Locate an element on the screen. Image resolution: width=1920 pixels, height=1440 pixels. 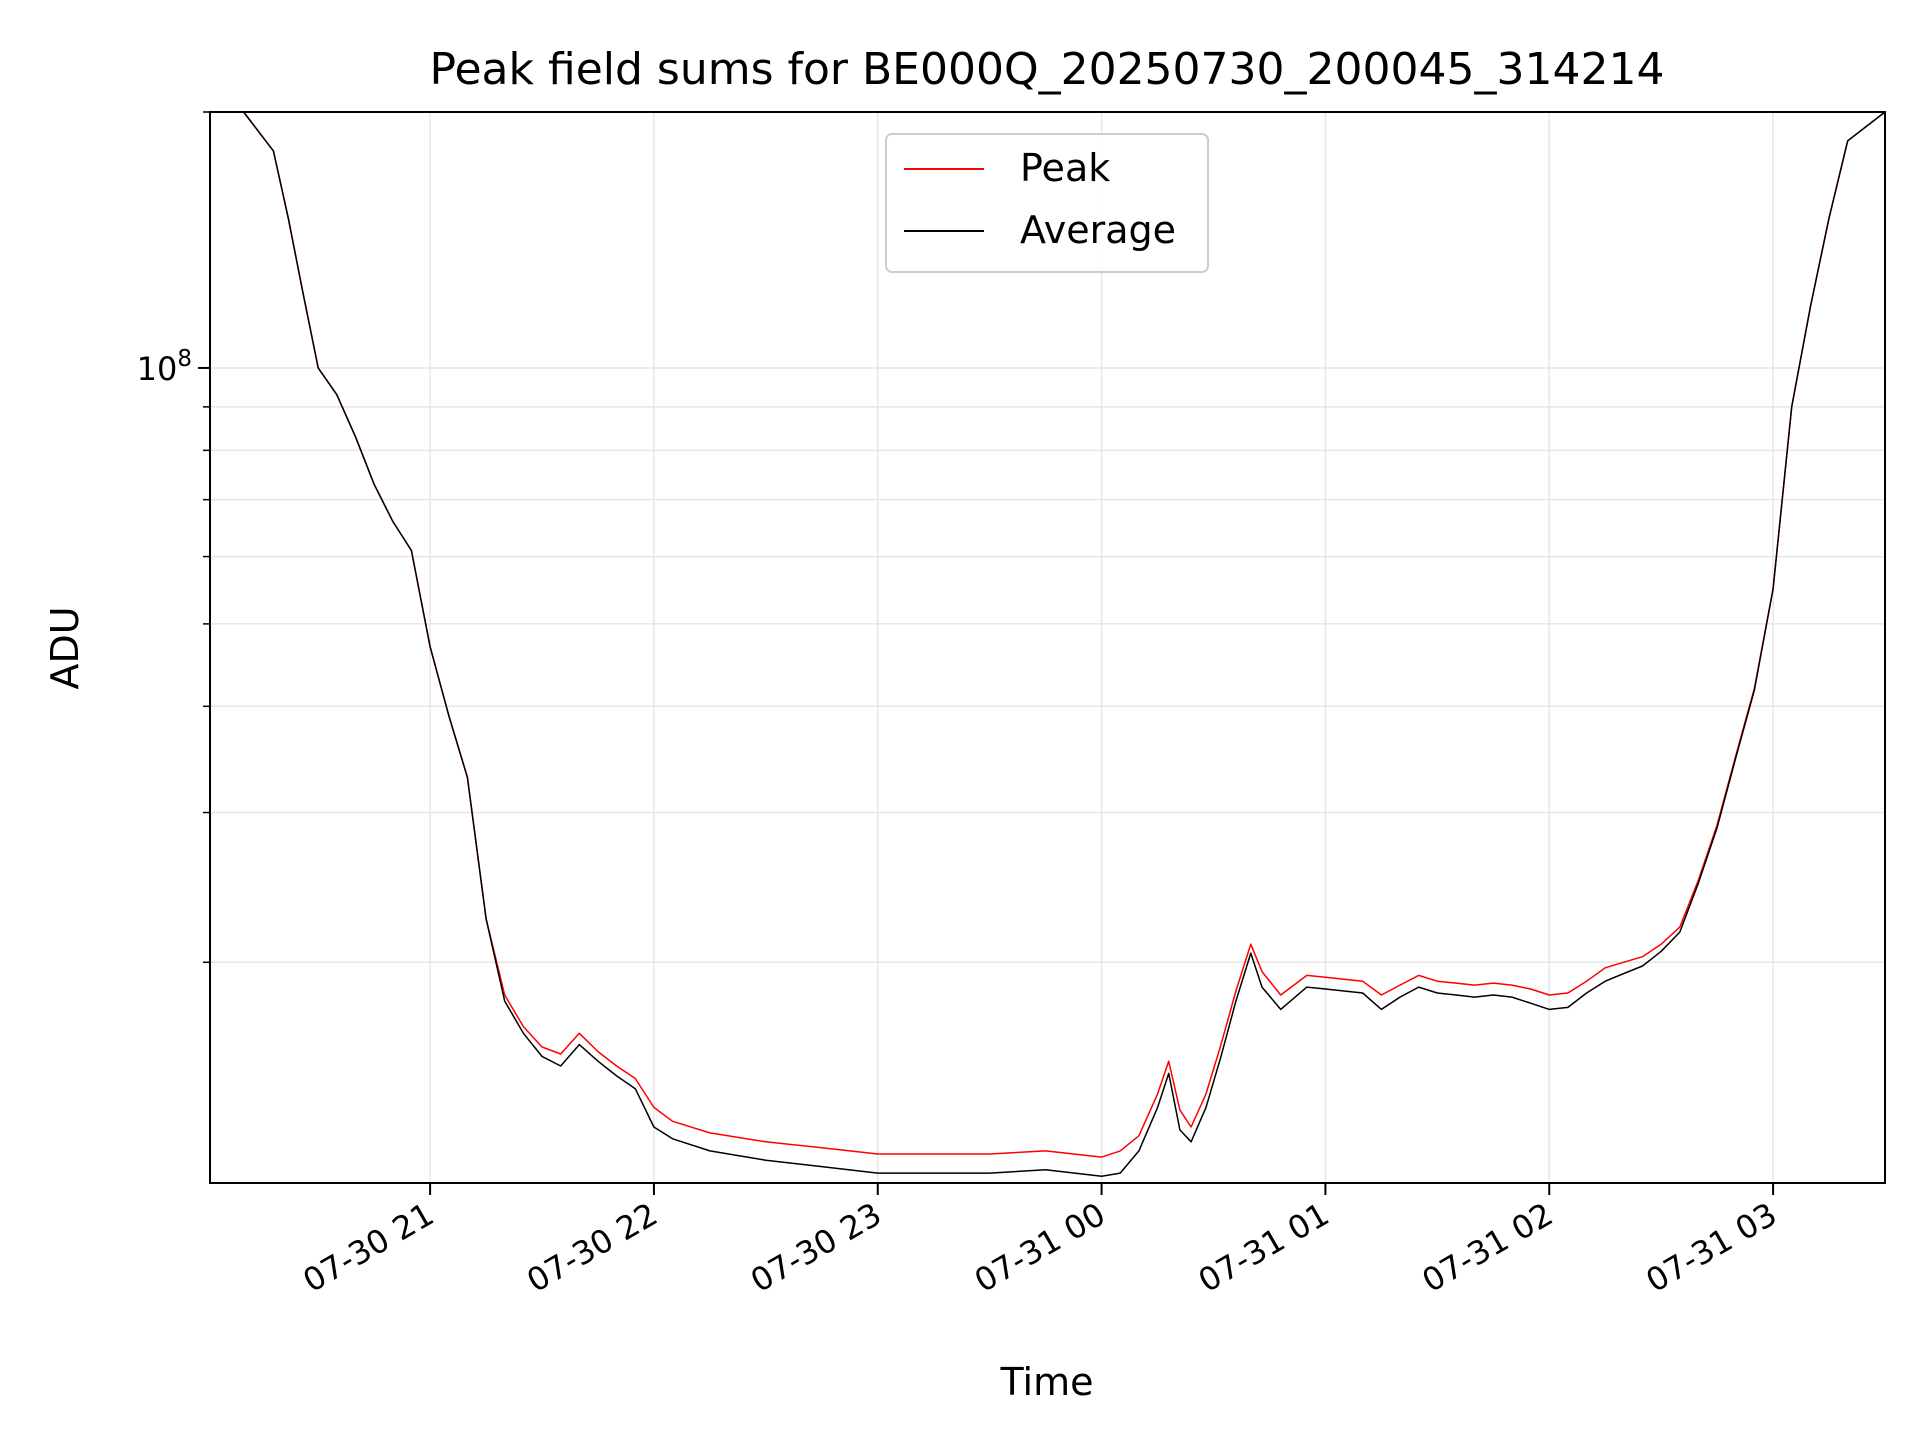
y-axis-label: ADU is located at coordinates (65, 647).